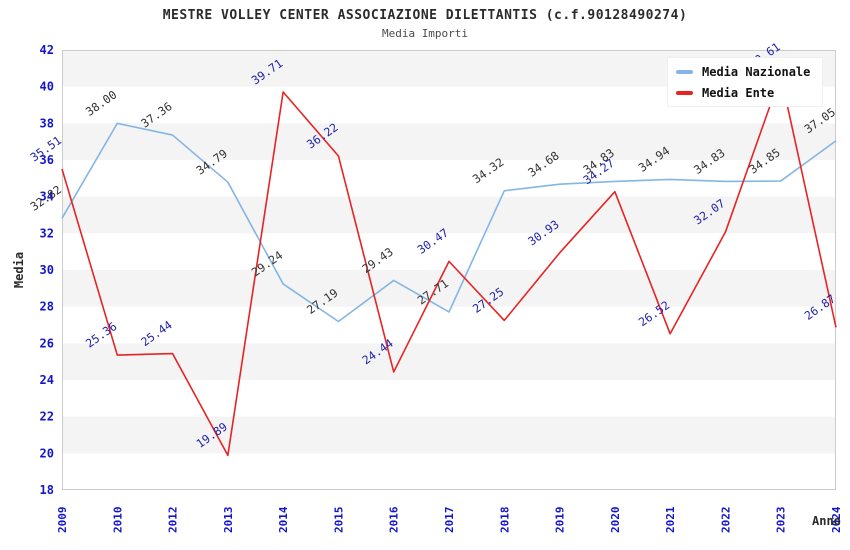 This screenshot has height=550, width=850. What do you see at coordinates (47, 233) in the screenshot?
I see `y-tick-label: 32` at bounding box center [47, 233].